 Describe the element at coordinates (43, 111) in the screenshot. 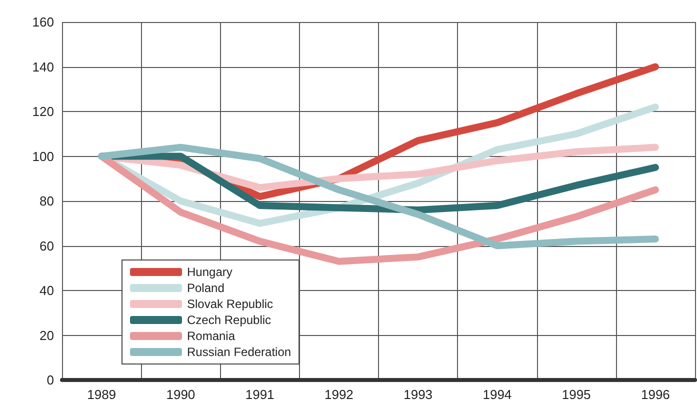

I see `y-tick-label: 120` at that location.